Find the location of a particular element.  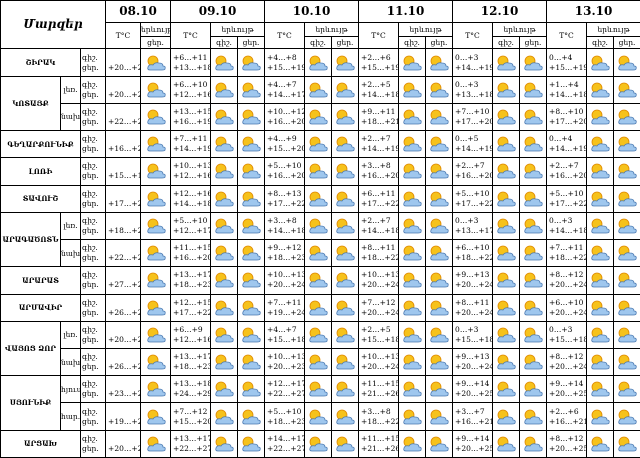

day-temp: +18…+23 is located at coordinates (192, 367).